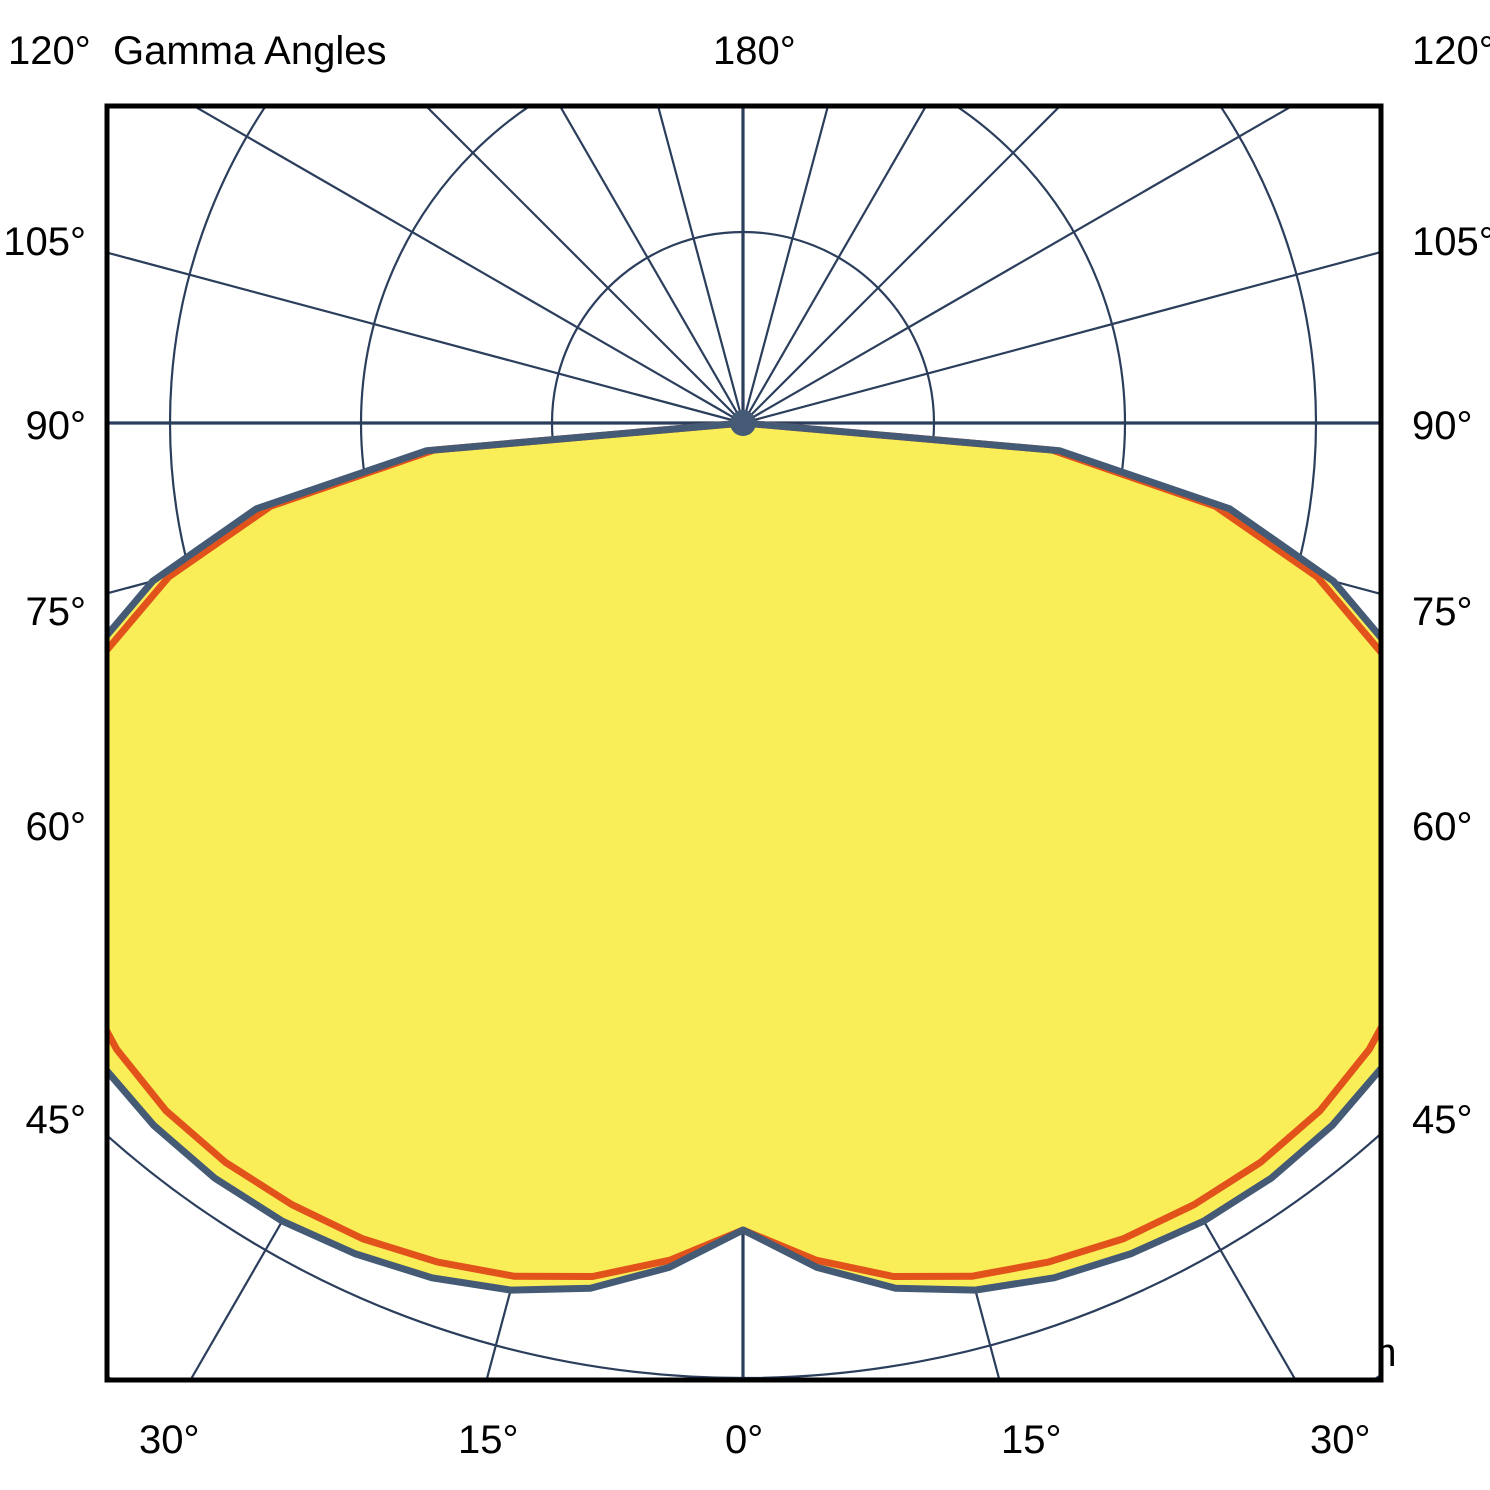  Describe the element at coordinates (488, 1440) in the screenshot. I see `axis-label-bottom-15-left: 15°` at that location.